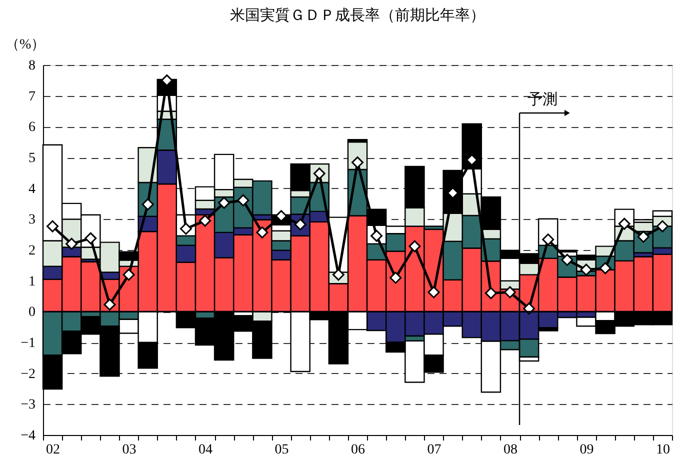 The height and width of the screenshot is (461, 681). I want to click on x-tick-label: 07, so click(434, 450).